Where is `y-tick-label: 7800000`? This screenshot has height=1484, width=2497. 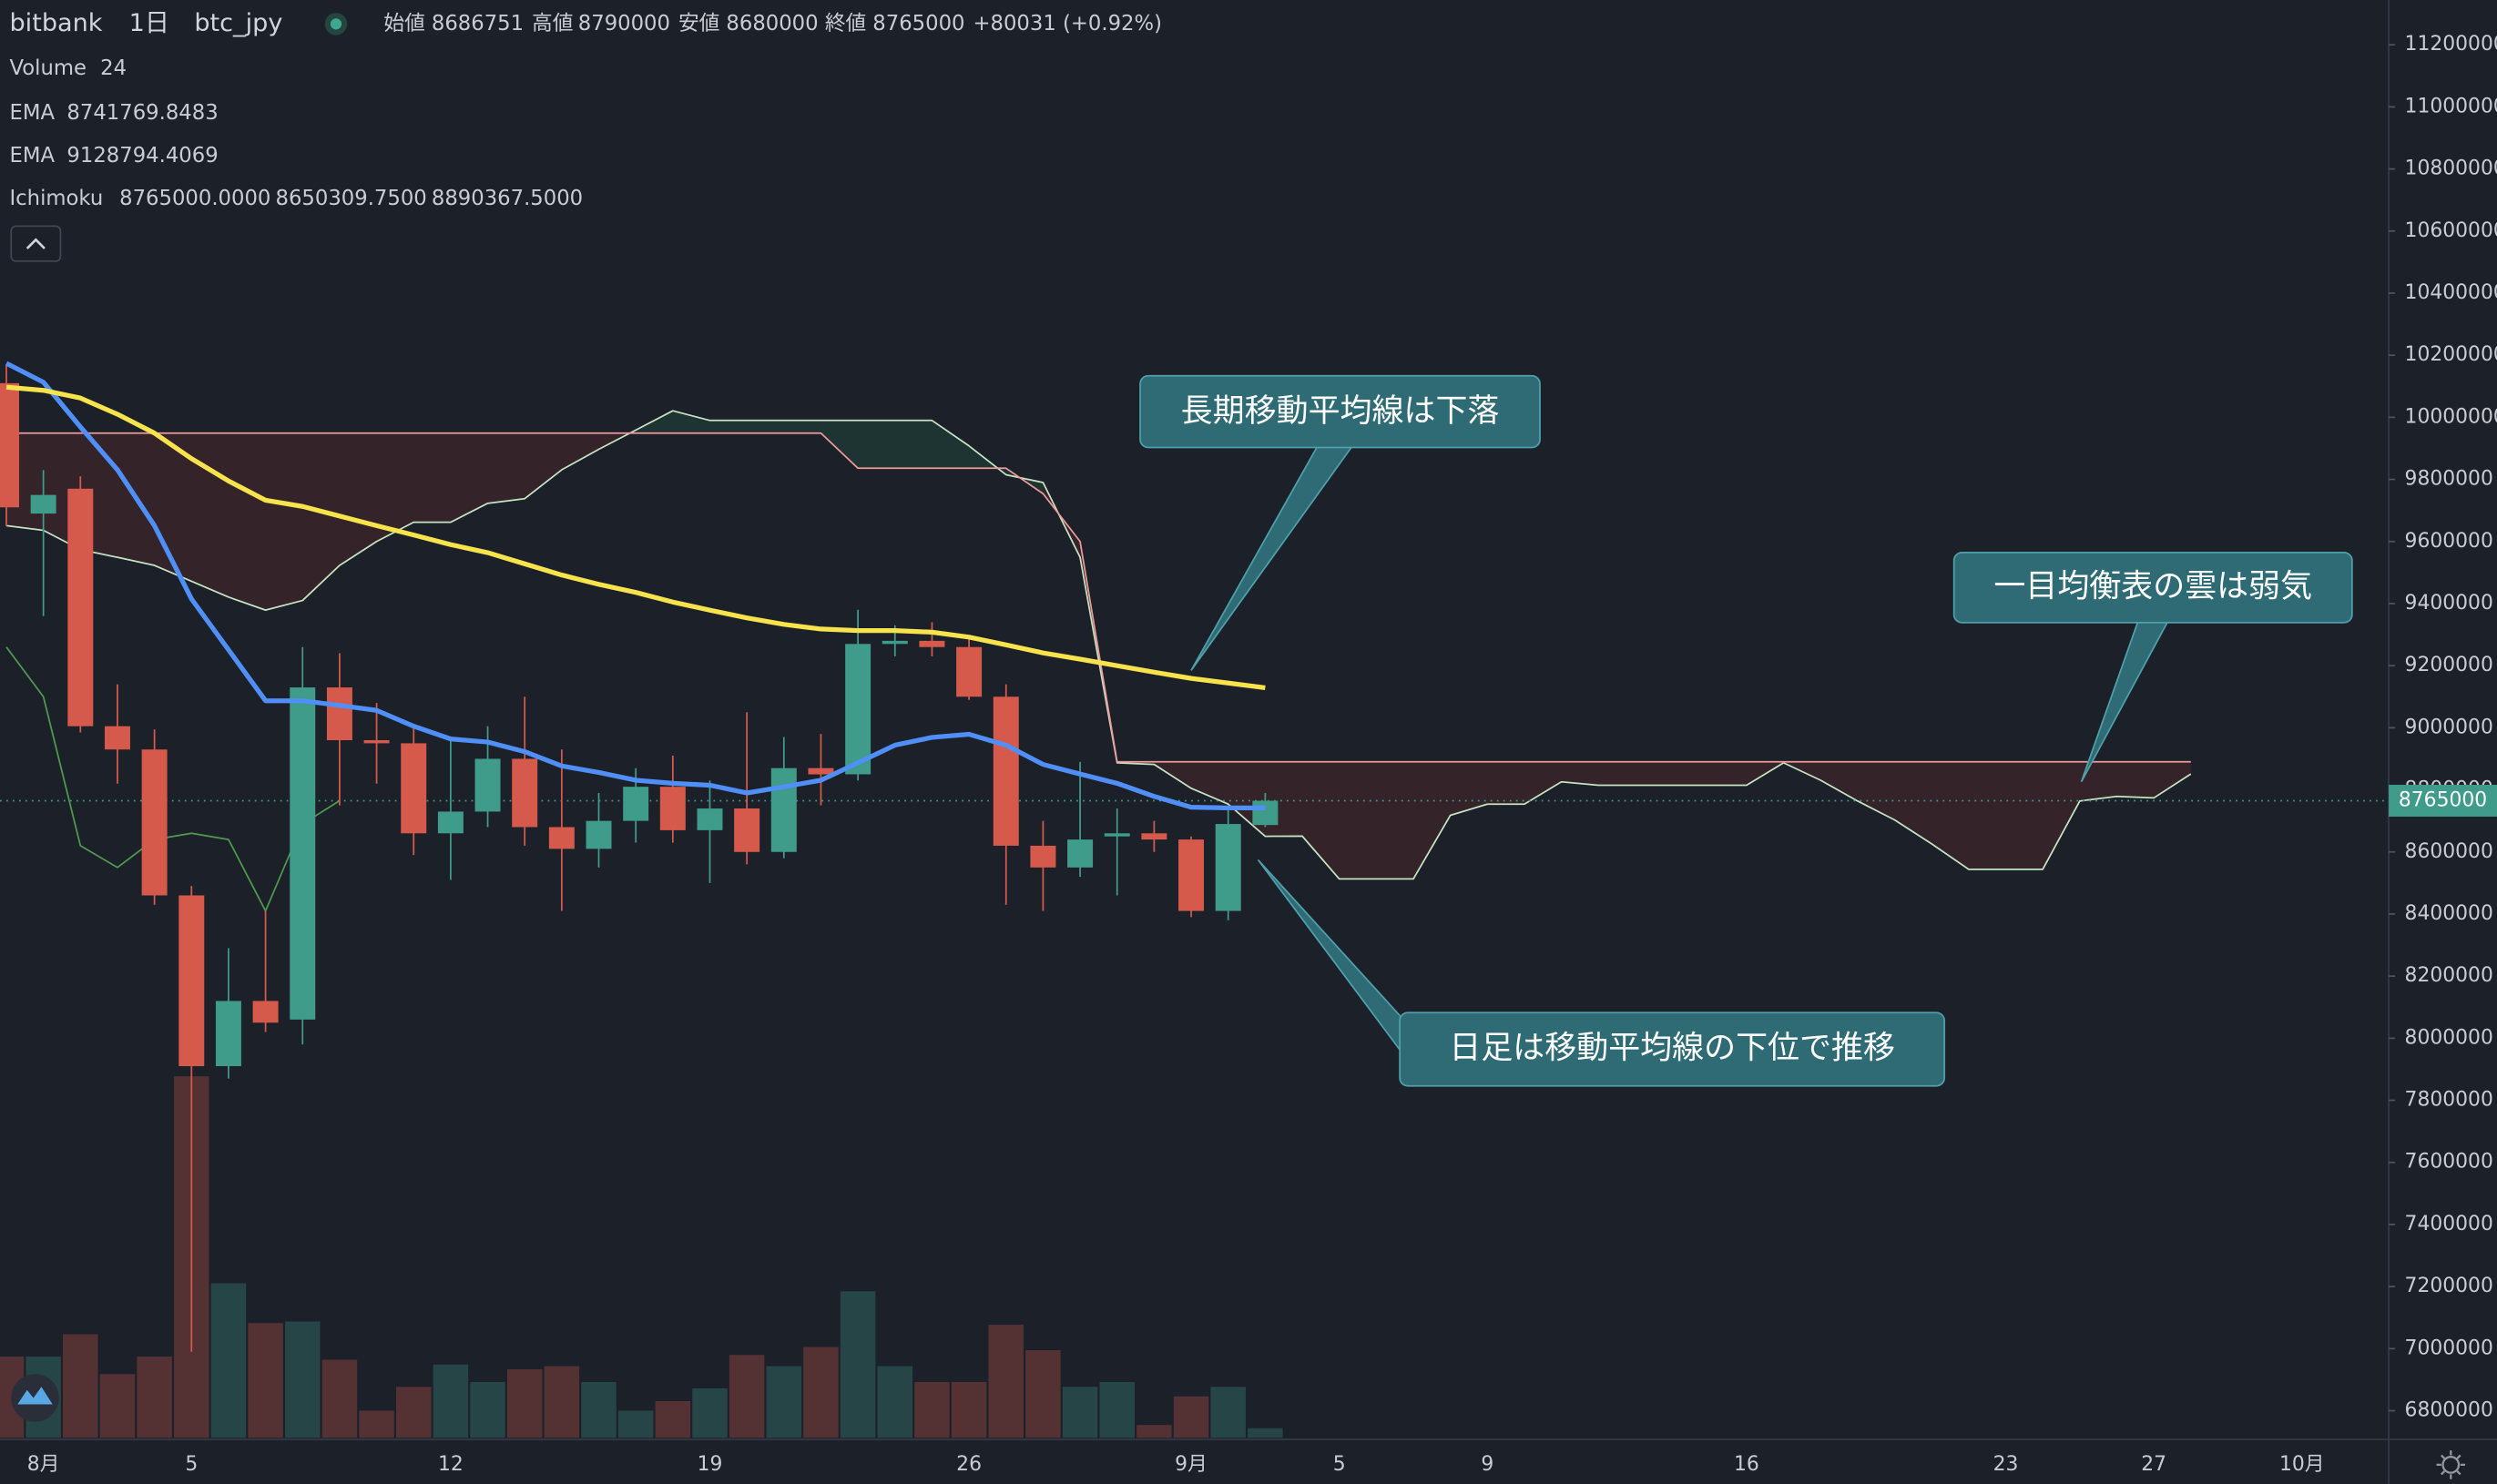
y-tick-label: 7800000 is located at coordinates (2449, 1100).